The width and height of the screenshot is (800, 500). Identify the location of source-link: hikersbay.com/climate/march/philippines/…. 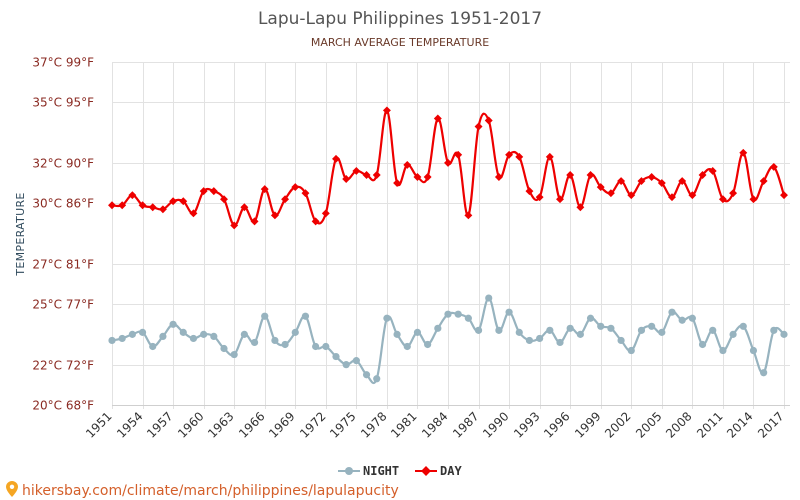
(202, 490).